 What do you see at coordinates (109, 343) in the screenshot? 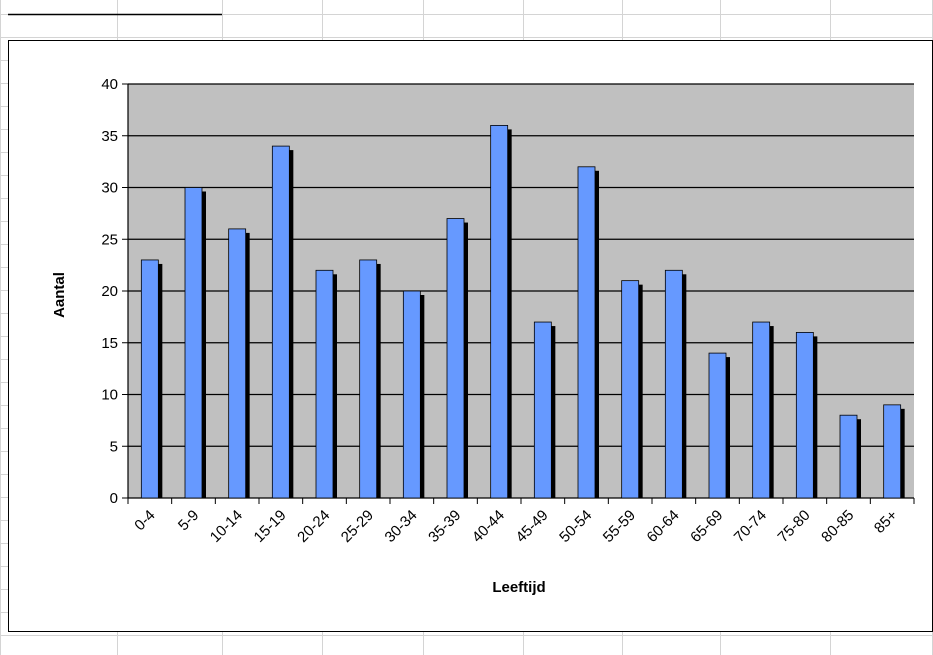
I see `y-tick-label: 15` at bounding box center [109, 343].